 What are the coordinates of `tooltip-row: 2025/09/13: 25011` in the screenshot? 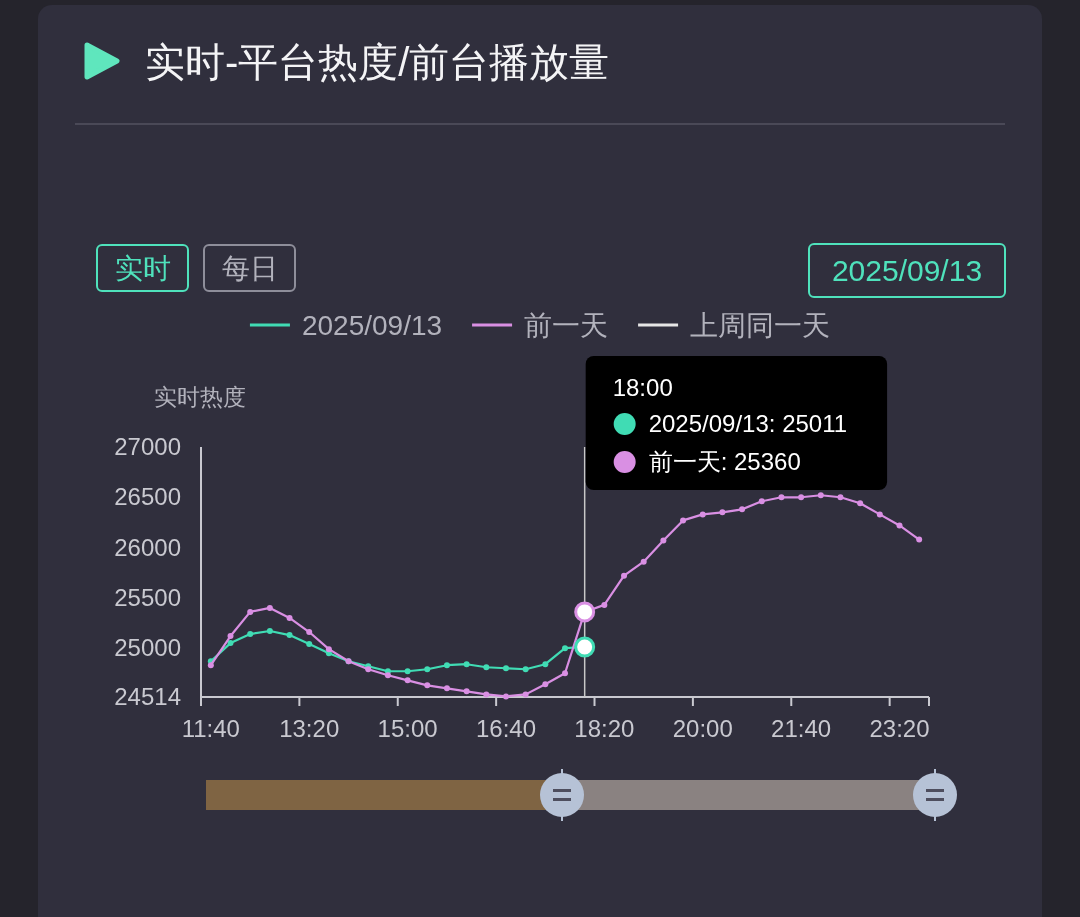 It's located at (748, 423).